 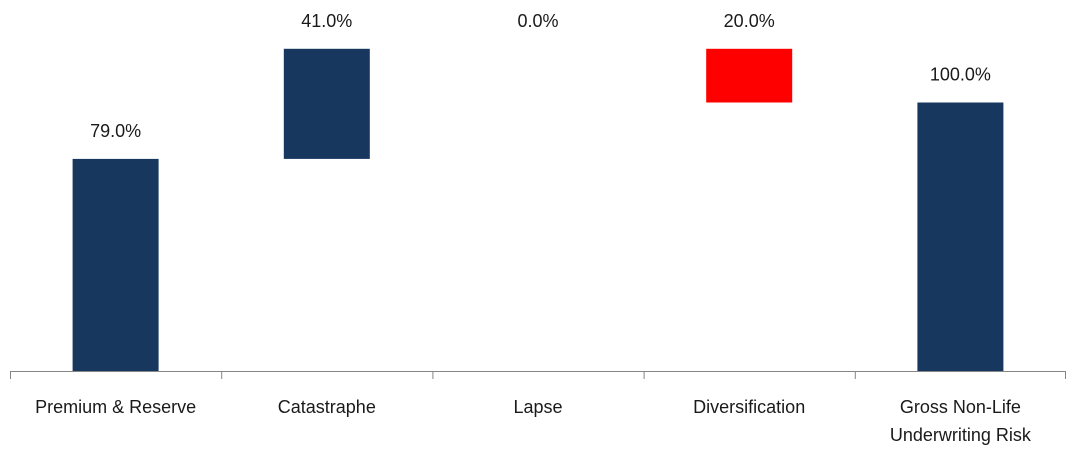 What do you see at coordinates (115, 131) in the screenshot?
I see `data-label-0: 79.0%` at bounding box center [115, 131].